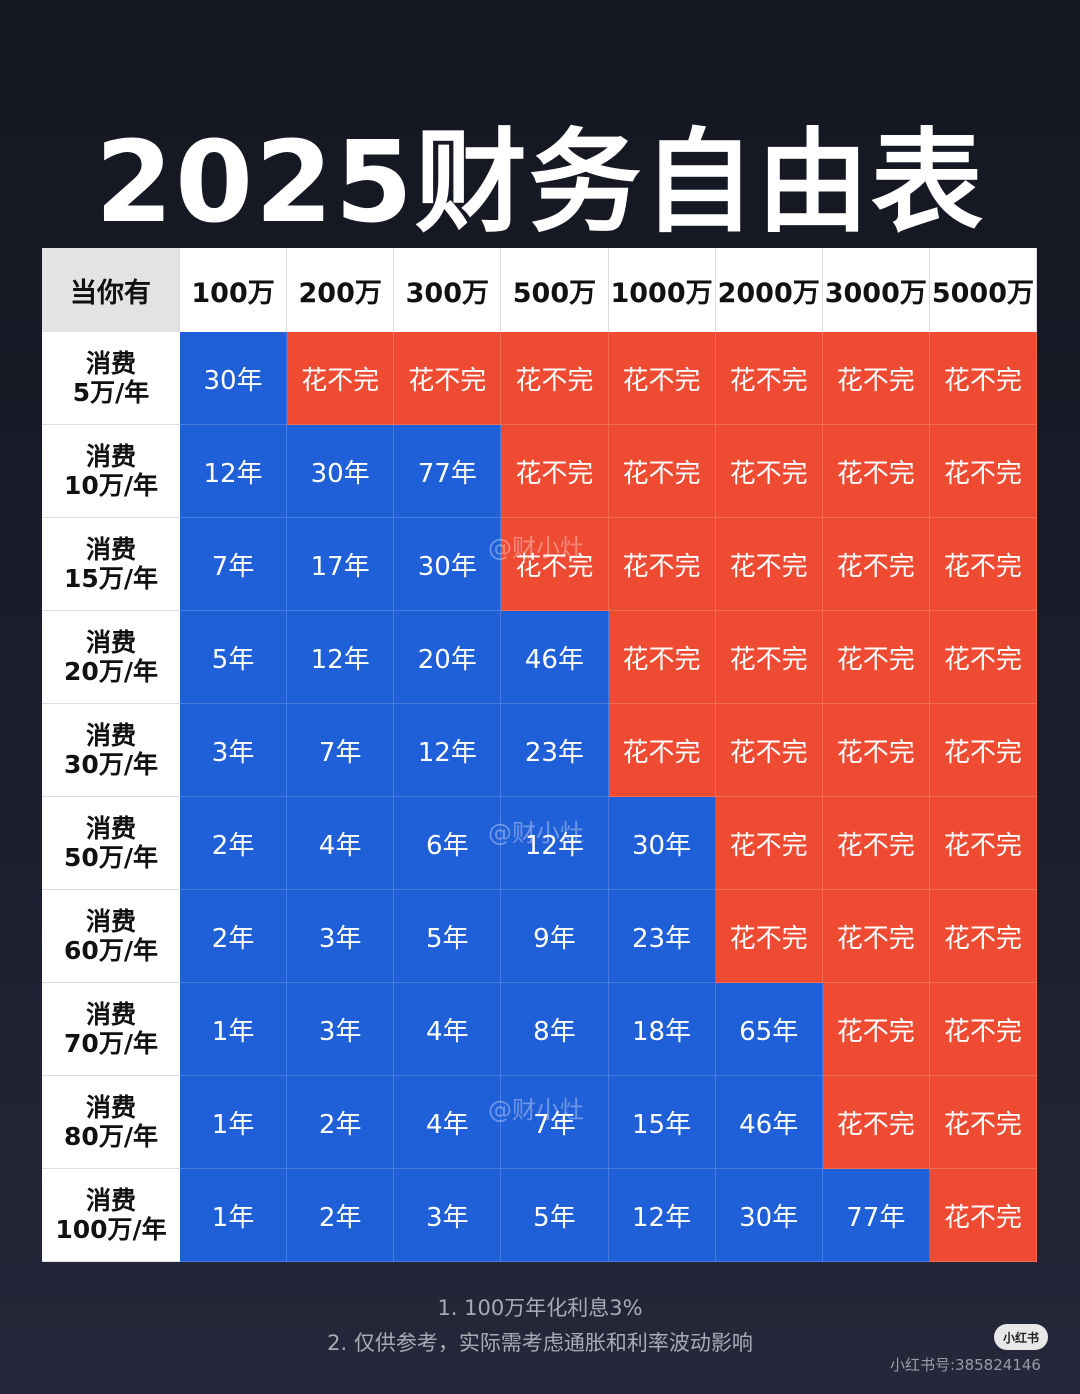  What do you see at coordinates (555, 290) in the screenshot?
I see `column-header: 500万` at bounding box center [555, 290].